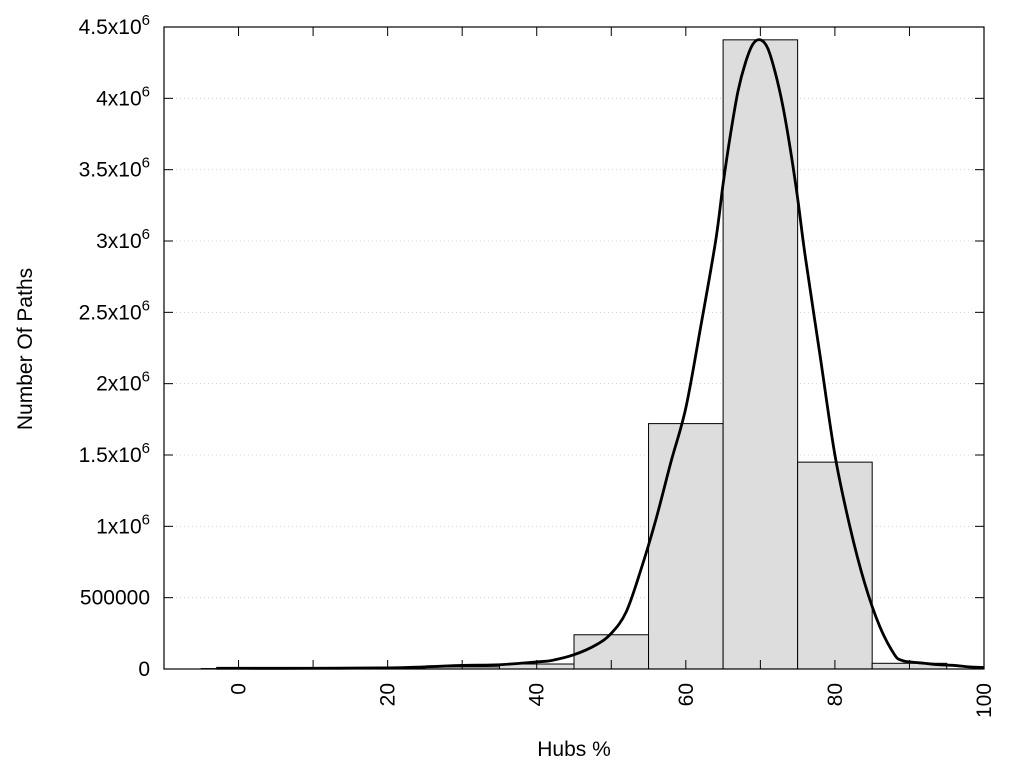 Image resolution: width=1024 pixels, height=768 pixels. What do you see at coordinates (537, 694) in the screenshot?
I see `x-tick-label: 40` at bounding box center [537, 694].